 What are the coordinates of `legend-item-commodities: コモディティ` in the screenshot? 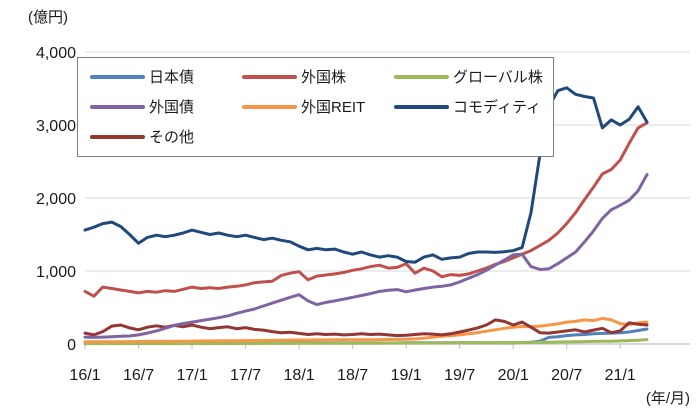 It's located at (476, 107).